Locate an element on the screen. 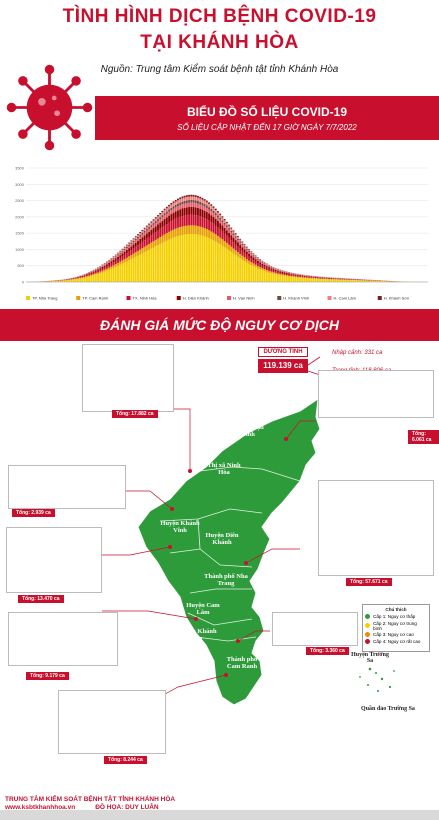 The image size is (439, 820). legend-label: H. Diên Khánh is located at coordinates (196, 298).